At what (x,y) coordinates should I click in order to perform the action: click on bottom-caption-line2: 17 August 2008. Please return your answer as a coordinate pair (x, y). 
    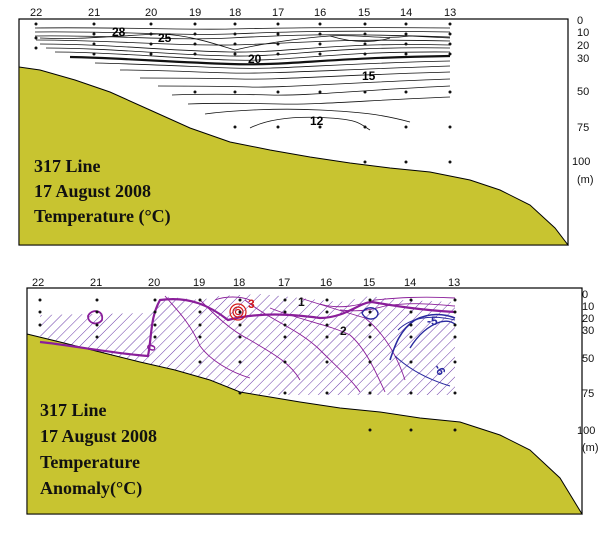
    Looking at the image, I should click on (98, 436).